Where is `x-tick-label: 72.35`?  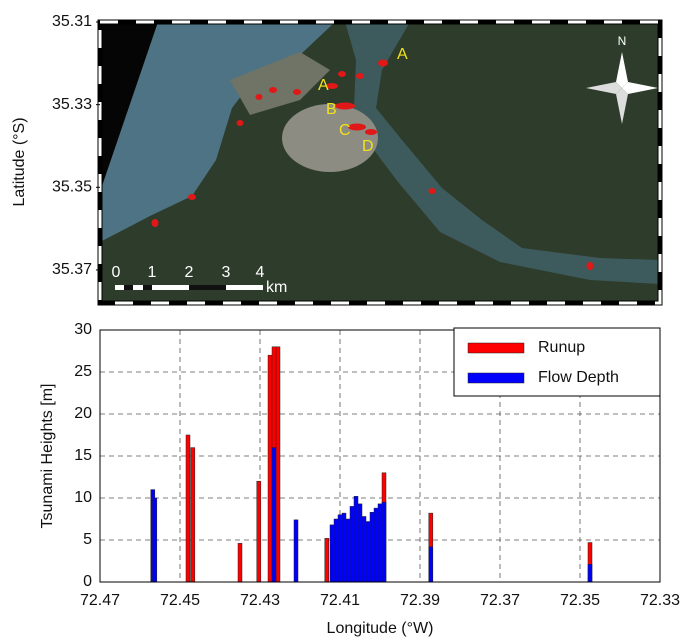 x-tick-label: 72.35 is located at coordinates (580, 600).